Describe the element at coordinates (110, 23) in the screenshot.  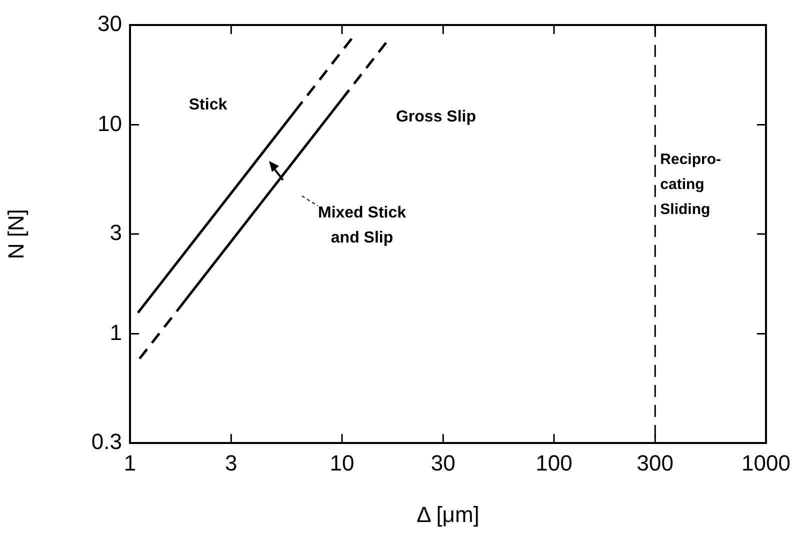
I see `y-tick-label: 30` at that location.